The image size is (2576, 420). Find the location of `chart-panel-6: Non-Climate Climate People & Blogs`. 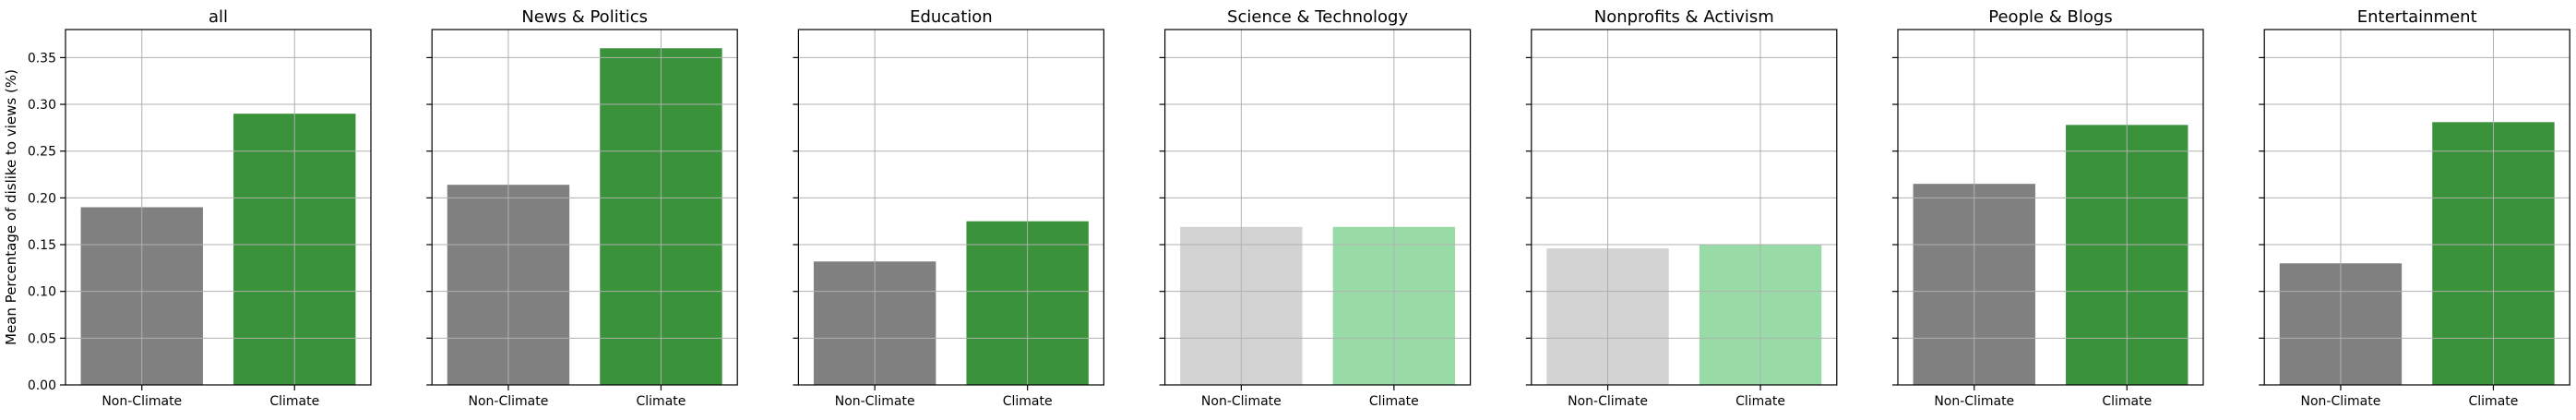

chart-panel-6: Non-Climate Climate People & Blogs is located at coordinates (2048, 208).